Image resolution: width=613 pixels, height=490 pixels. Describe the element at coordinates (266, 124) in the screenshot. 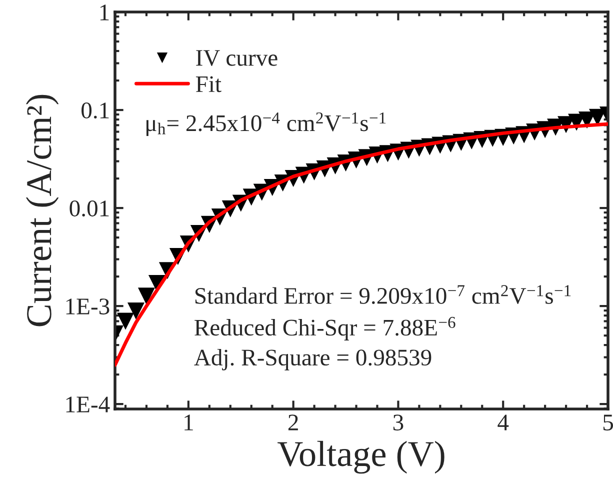

I see `text: μ$_{h}$= 2.45x10$^{−4}$ cm$^{2}$V$^{−1}$s$^{−1}$` at that location.